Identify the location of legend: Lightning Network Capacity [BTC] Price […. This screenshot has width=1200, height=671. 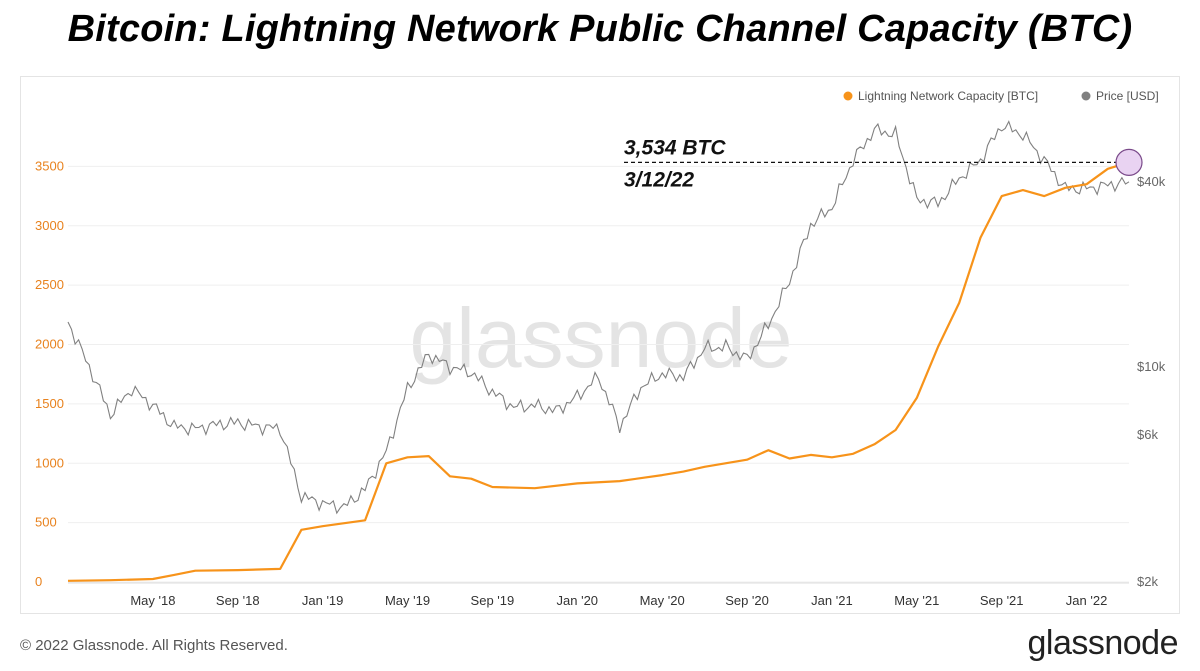
(1001, 96).